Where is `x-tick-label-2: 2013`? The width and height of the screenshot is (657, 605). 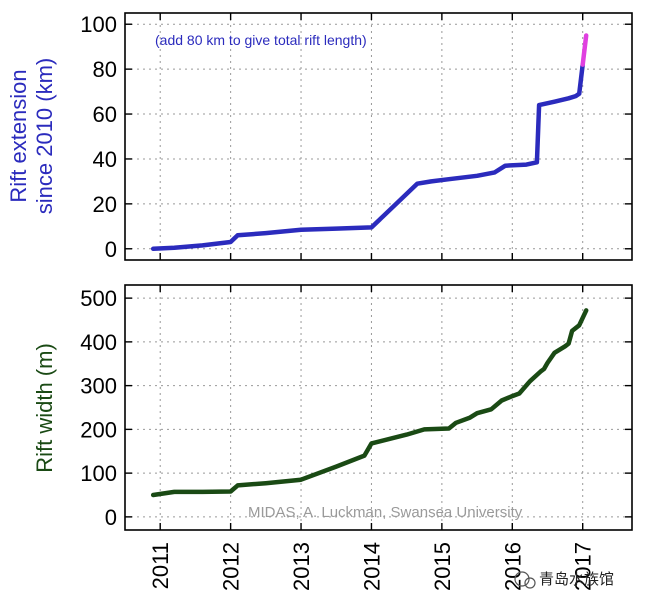 x-tick-label-2: 2013 is located at coordinates (301, 566).